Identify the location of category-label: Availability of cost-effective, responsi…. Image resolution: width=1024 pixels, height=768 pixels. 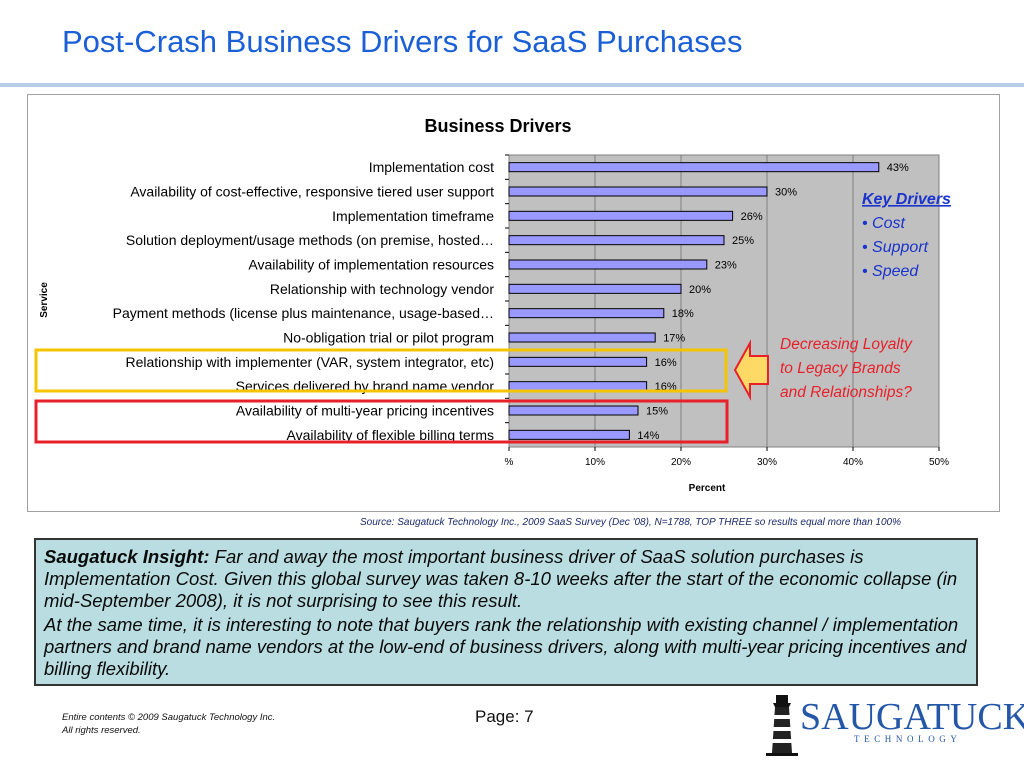
(312, 192).